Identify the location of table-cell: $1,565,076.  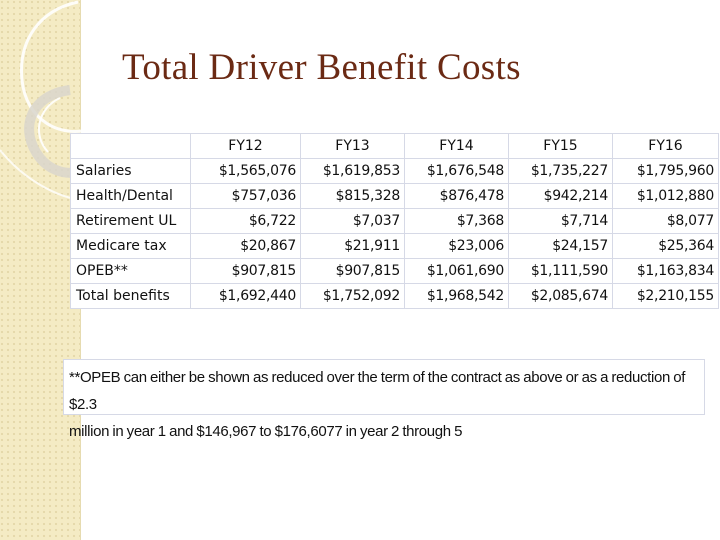
(245, 171).